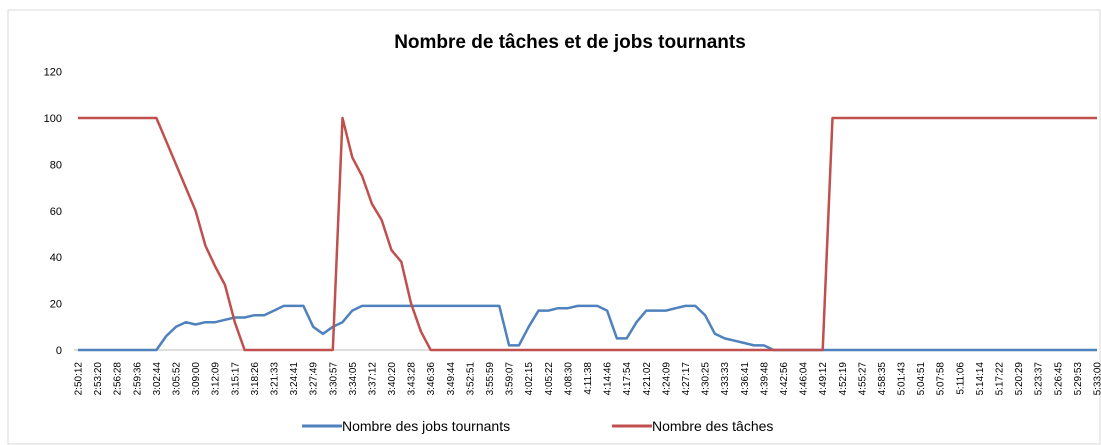  Describe the element at coordinates (843, 379) in the screenshot. I see `x-tick-label: 4:52:19` at that location.